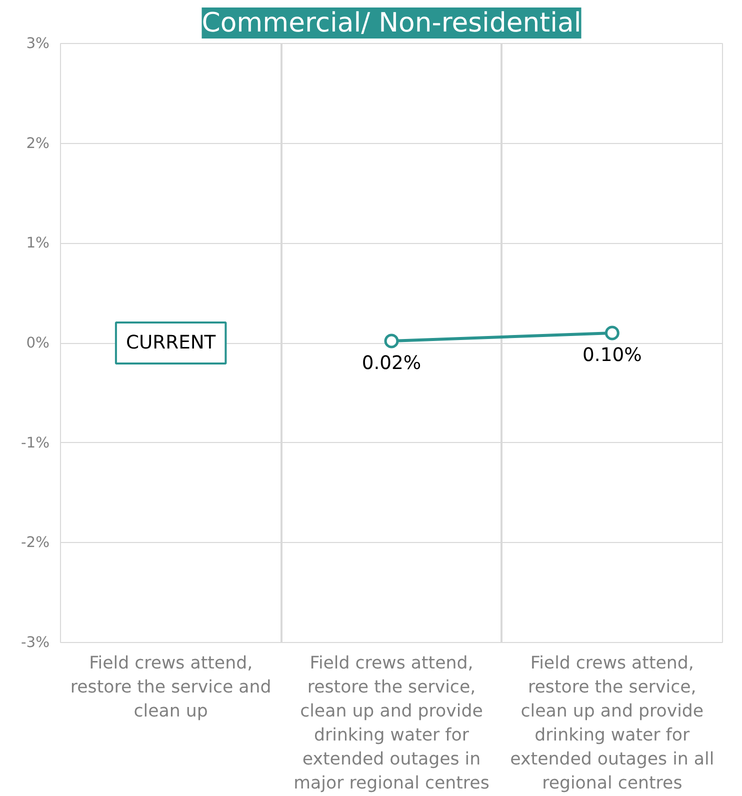 This screenshot has height=796, width=742. Describe the element at coordinates (392, 363) in the screenshot. I see `data-label: 0.02%` at that location.